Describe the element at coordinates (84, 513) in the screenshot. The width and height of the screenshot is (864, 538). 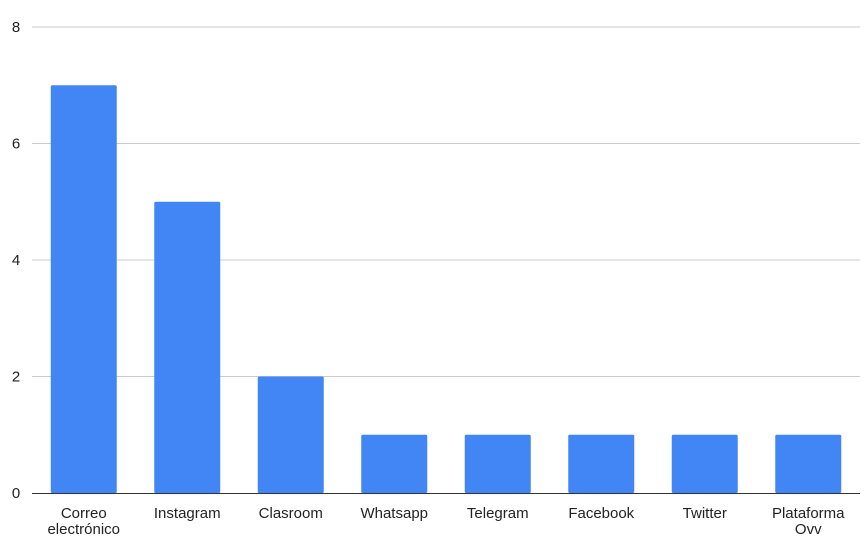
I see `x-category-label-line: Correo` at that location.